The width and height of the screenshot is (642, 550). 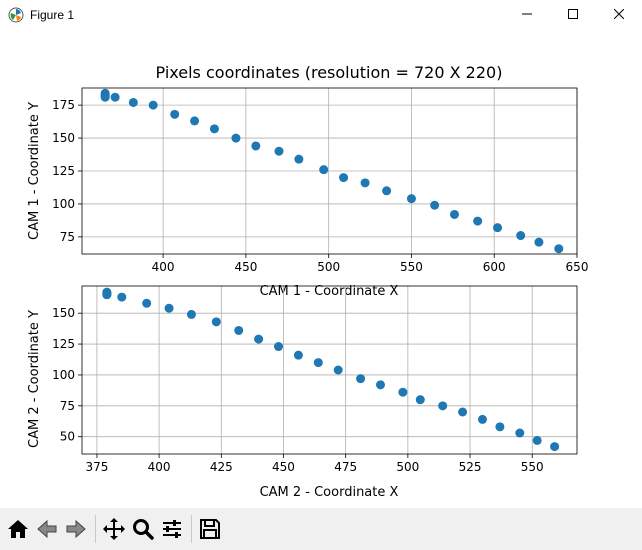 I want to click on close-button, so click(x=619, y=14).